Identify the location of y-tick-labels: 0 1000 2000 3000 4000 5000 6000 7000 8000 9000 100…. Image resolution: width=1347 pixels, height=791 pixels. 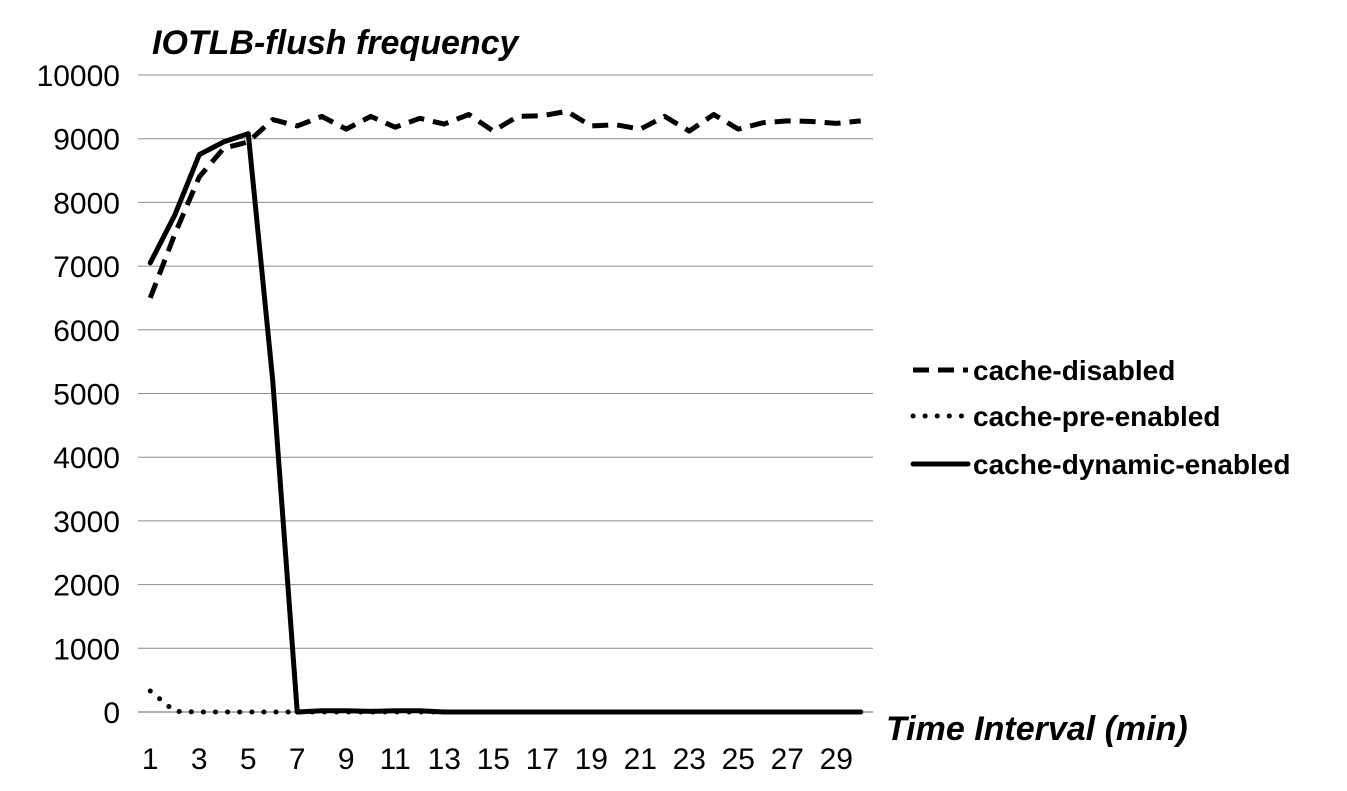
(78, 395).